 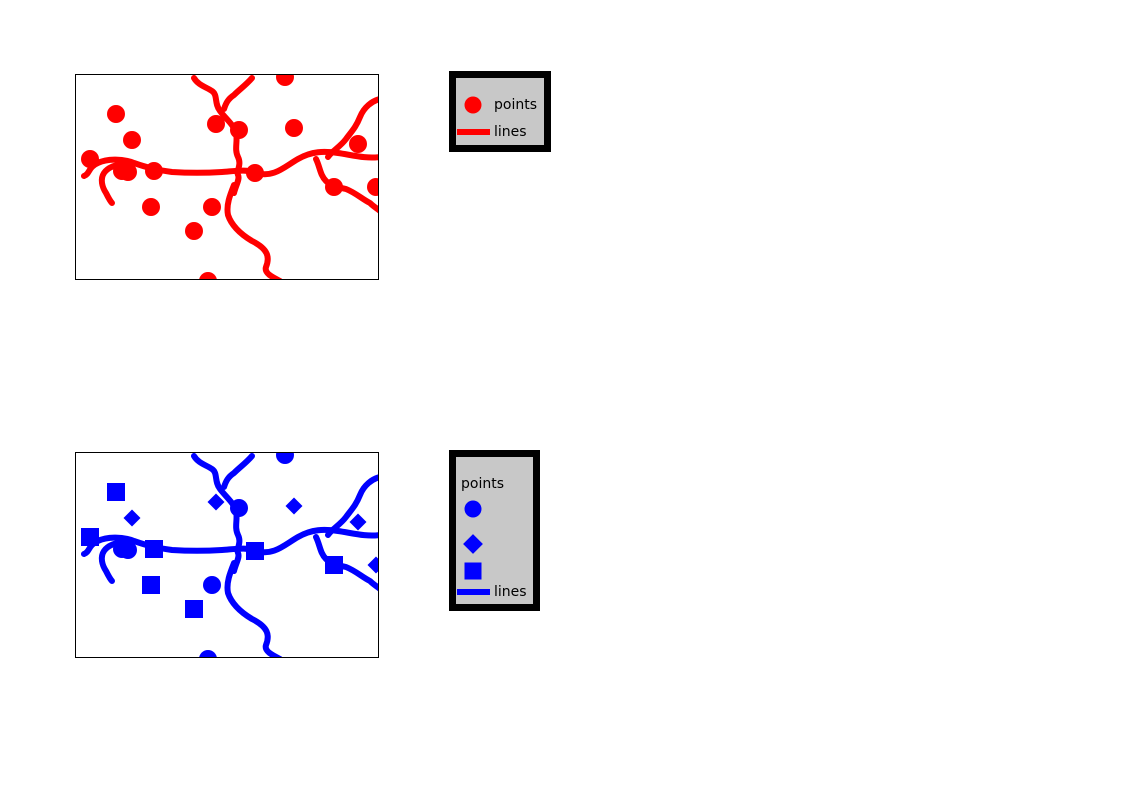 I want to click on legend-square-symbol, so click(x=473, y=571).